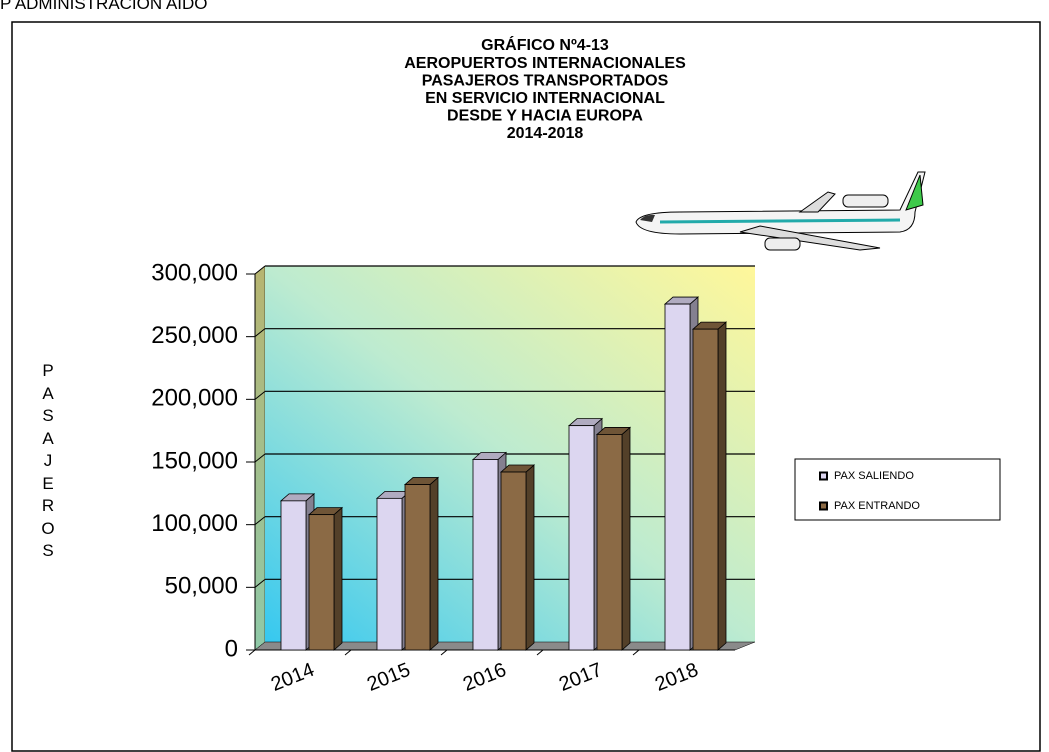 The height and width of the screenshot is (752, 1049). What do you see at coordinates (194, 460) in the screenshot?
I see `y-tick-label: 150,000` at bounding box center [194, 460].